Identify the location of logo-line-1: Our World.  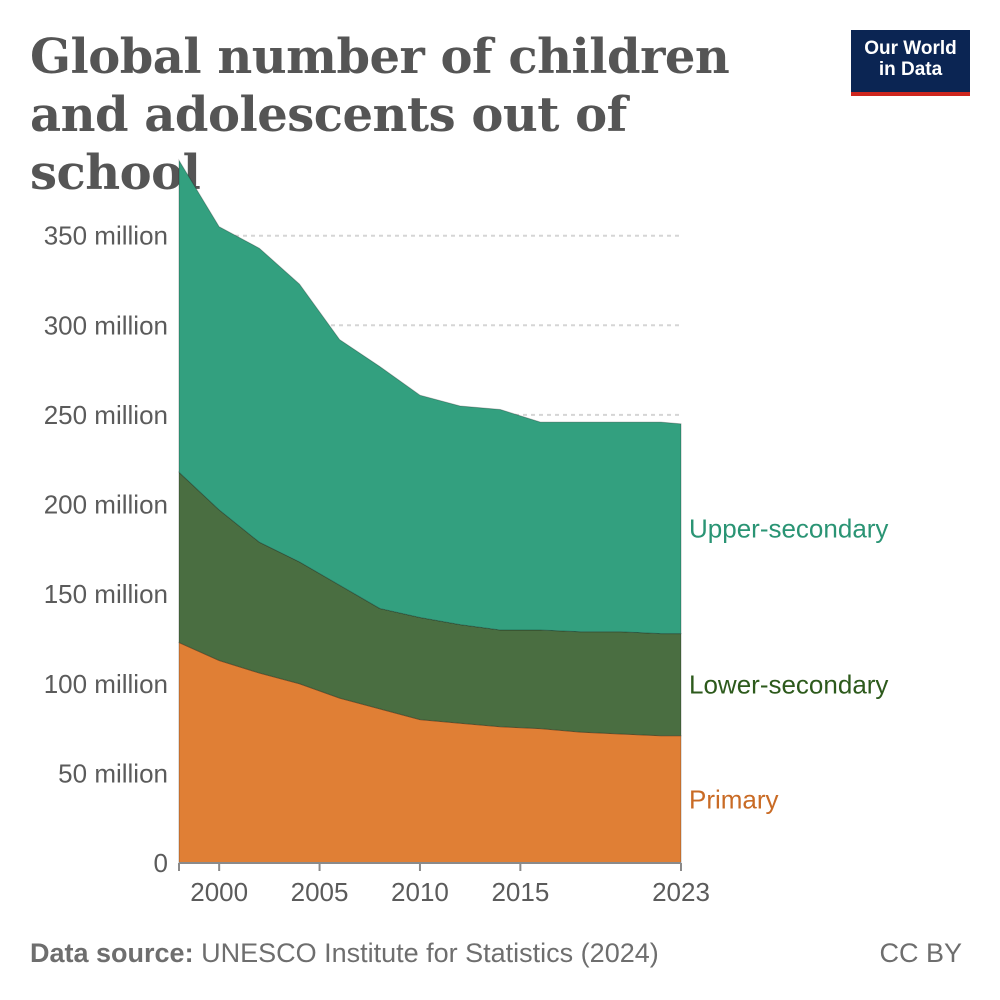
(910, 48).